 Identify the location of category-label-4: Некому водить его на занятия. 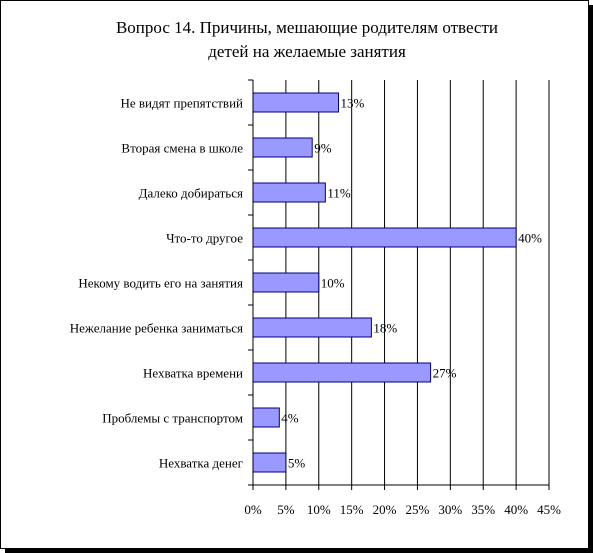
(160, 283).